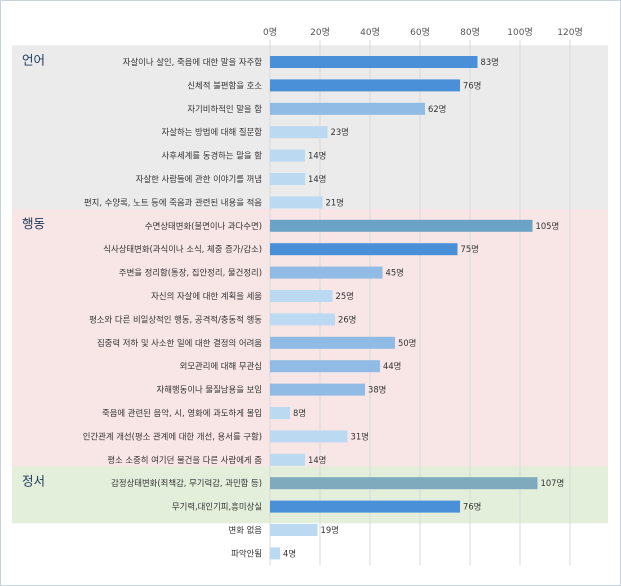 The height and width of the screenshot is (586, 621). Describe the element at coordinates (182, 249) in the screenshot. I see `category-label: 식사상태변화(과식이나 소식, 체중 증가/감소)` at that location.